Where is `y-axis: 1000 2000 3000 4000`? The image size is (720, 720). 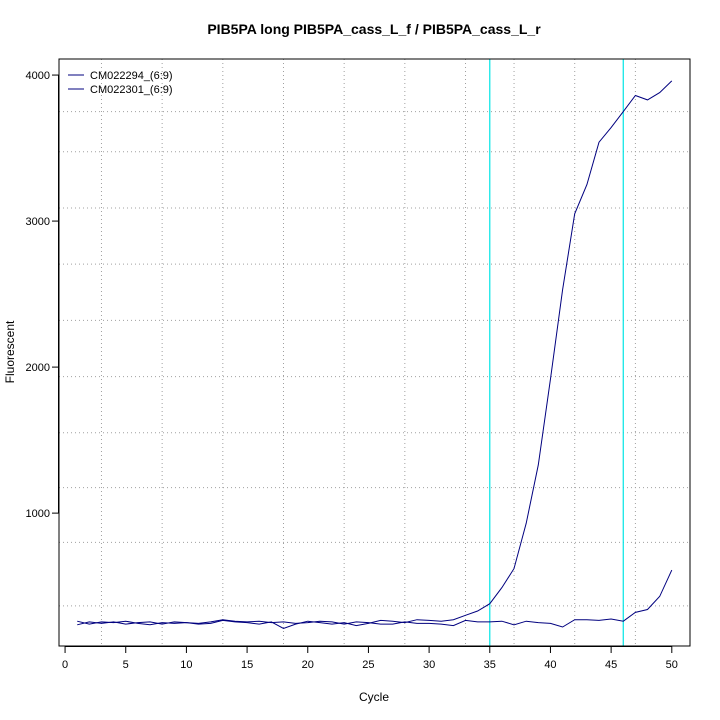
y-axis: 1000 2000 3000 4000 is located at coordinates (42, 295).